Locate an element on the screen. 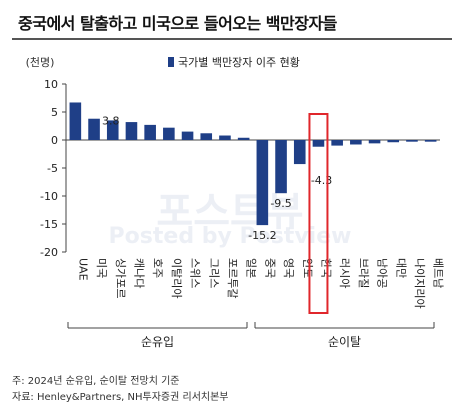 The height and width of the screenshot is (407, 462). x-tick-label: 그리스 is located at coordinates (213, 273).